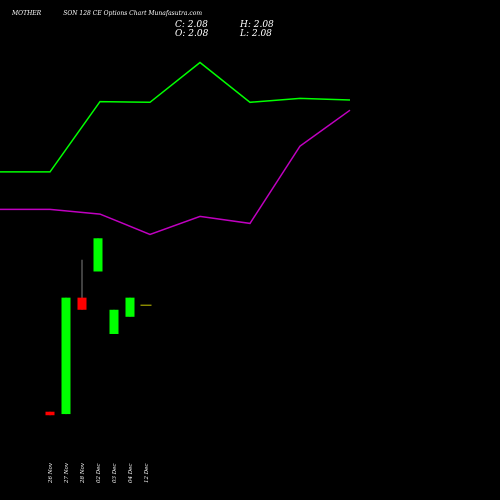 The width and height of the screenshot is (500, 500). Describe the element at coordinates (98, 255) in the screenshot. I see `candle-02-dec` at that location.